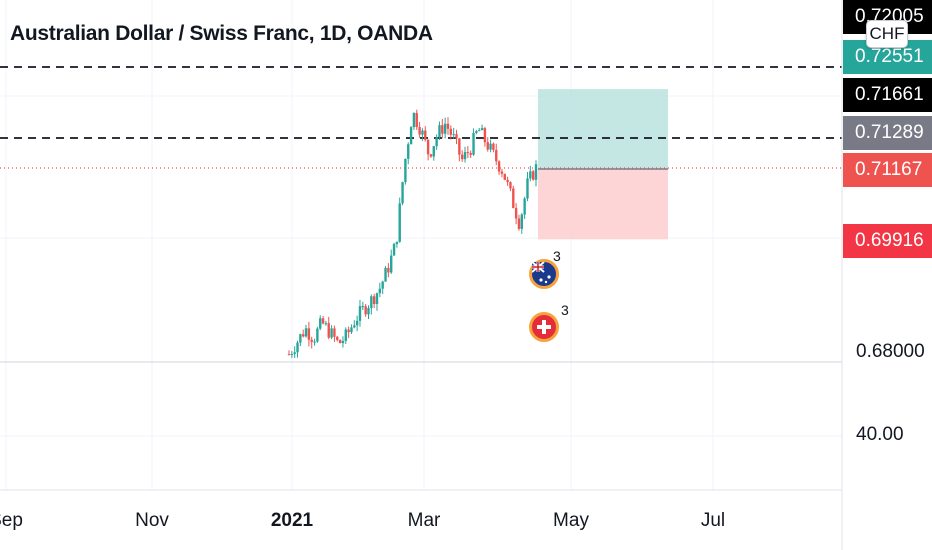 This screenshot has width=932, height=550. I want to click on switzerland-flag-icon, so click(544, 327).